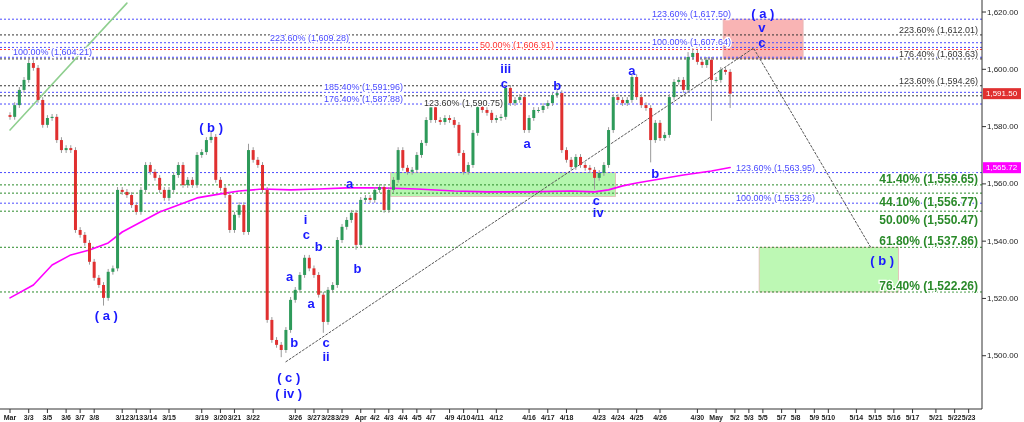 This screenshot has width=1024, height=422. Describe the element at coordinates (928, 241) in the screenshot. I see `ref-line-label: 61.80% (1,537.86)` at that location.